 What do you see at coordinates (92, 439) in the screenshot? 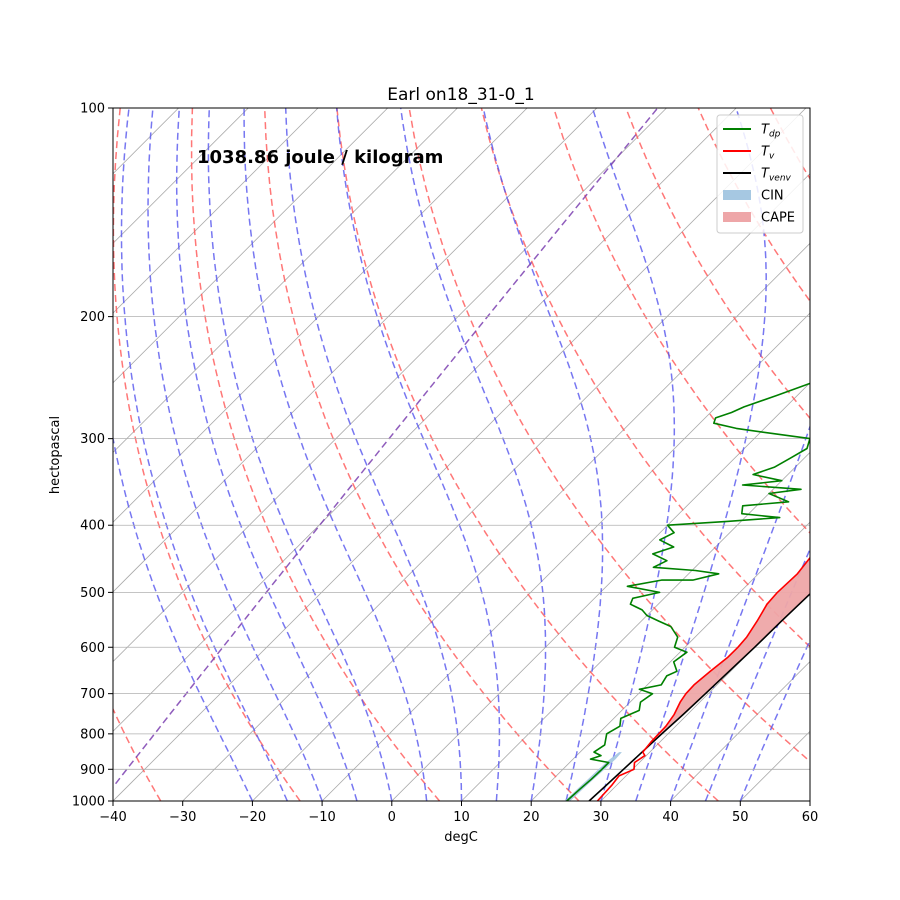
I see `y-tick-label: 300` at bounding box center [92, 439].